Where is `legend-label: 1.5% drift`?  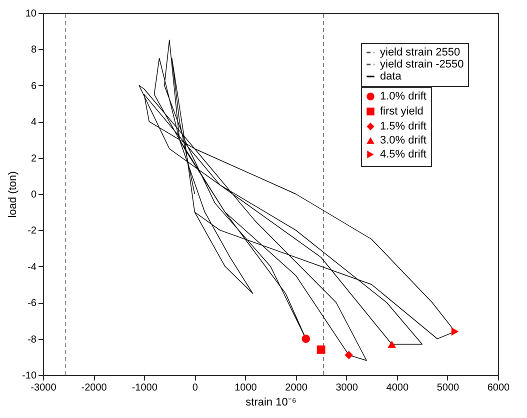 legend-label: 1.5% drift is located at coordinates (403, 126).